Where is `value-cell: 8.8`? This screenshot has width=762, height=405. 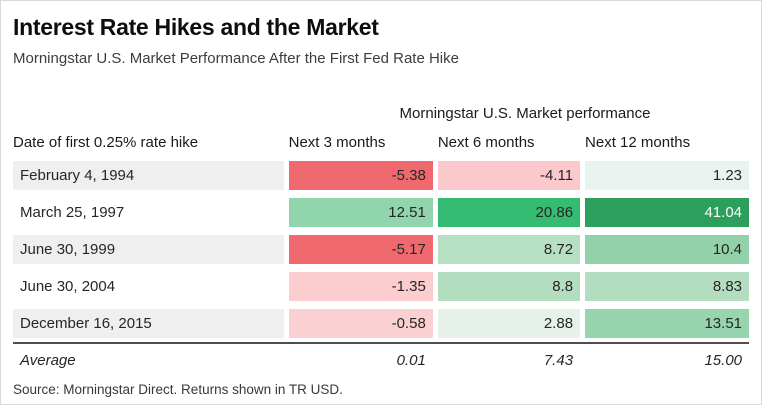
value-cell: 8.8 is located at coordinates (509, 286).